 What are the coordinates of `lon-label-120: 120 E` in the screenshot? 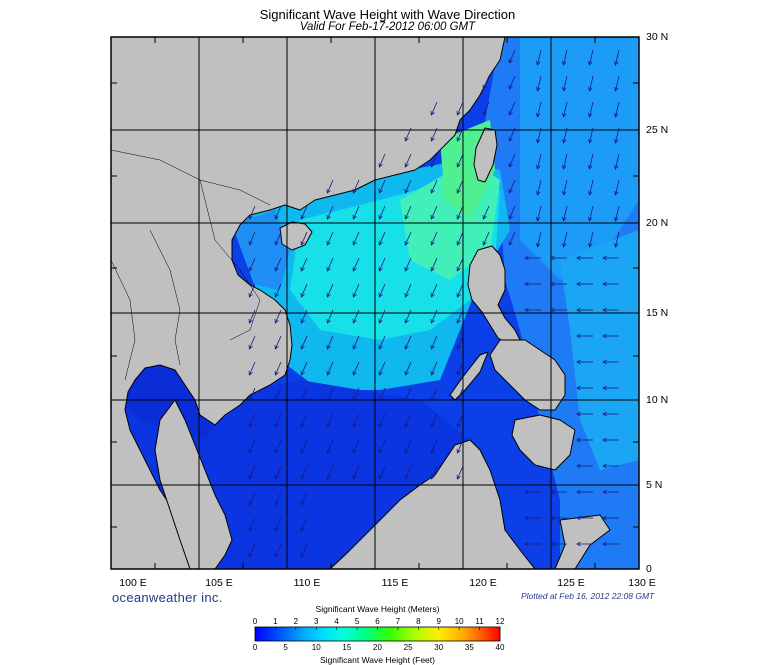 It's located at (483, 583).